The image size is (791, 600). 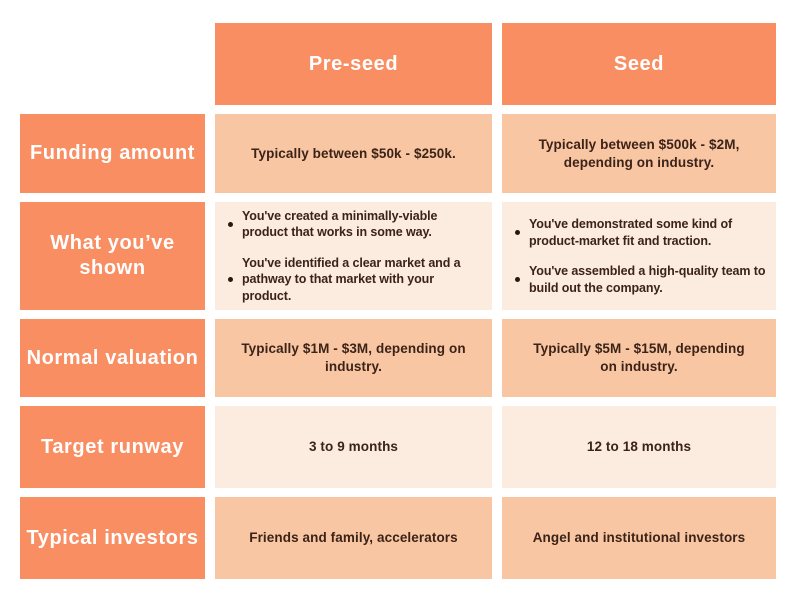 What do you see at coordinates (353, 153) in the screenshot?
I see `cell-preseed-funding-amount: Typically between $50k - $250k.` at bounding box center [353, 153].